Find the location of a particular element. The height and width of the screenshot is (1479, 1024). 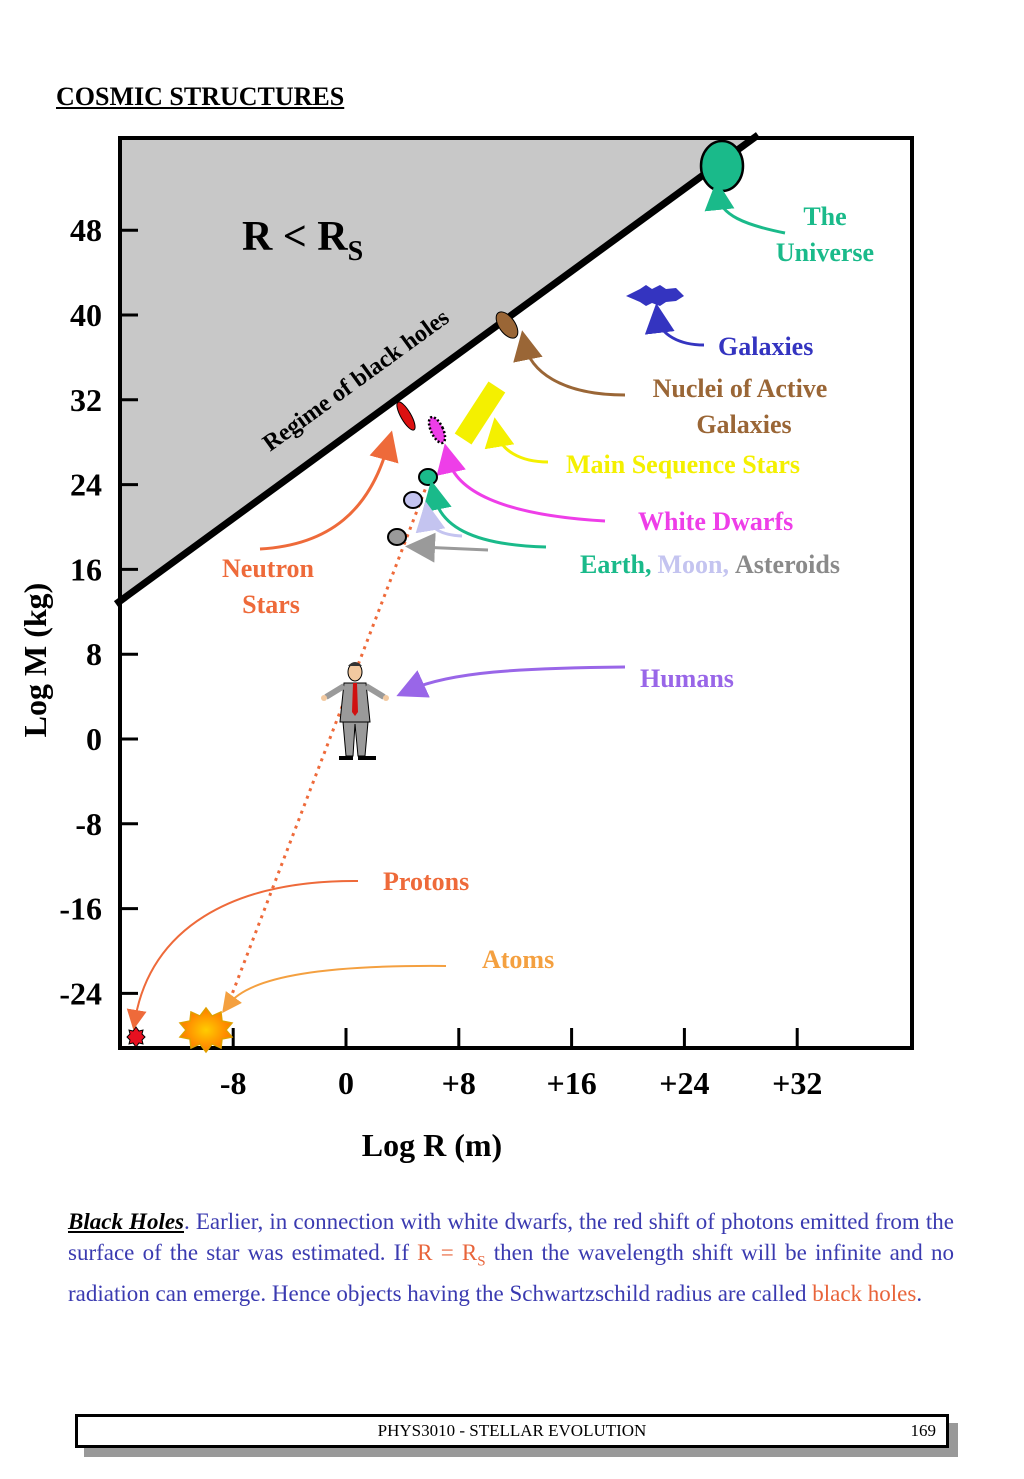

white-dwarfs-arrow is located at coordinates (521, 483).